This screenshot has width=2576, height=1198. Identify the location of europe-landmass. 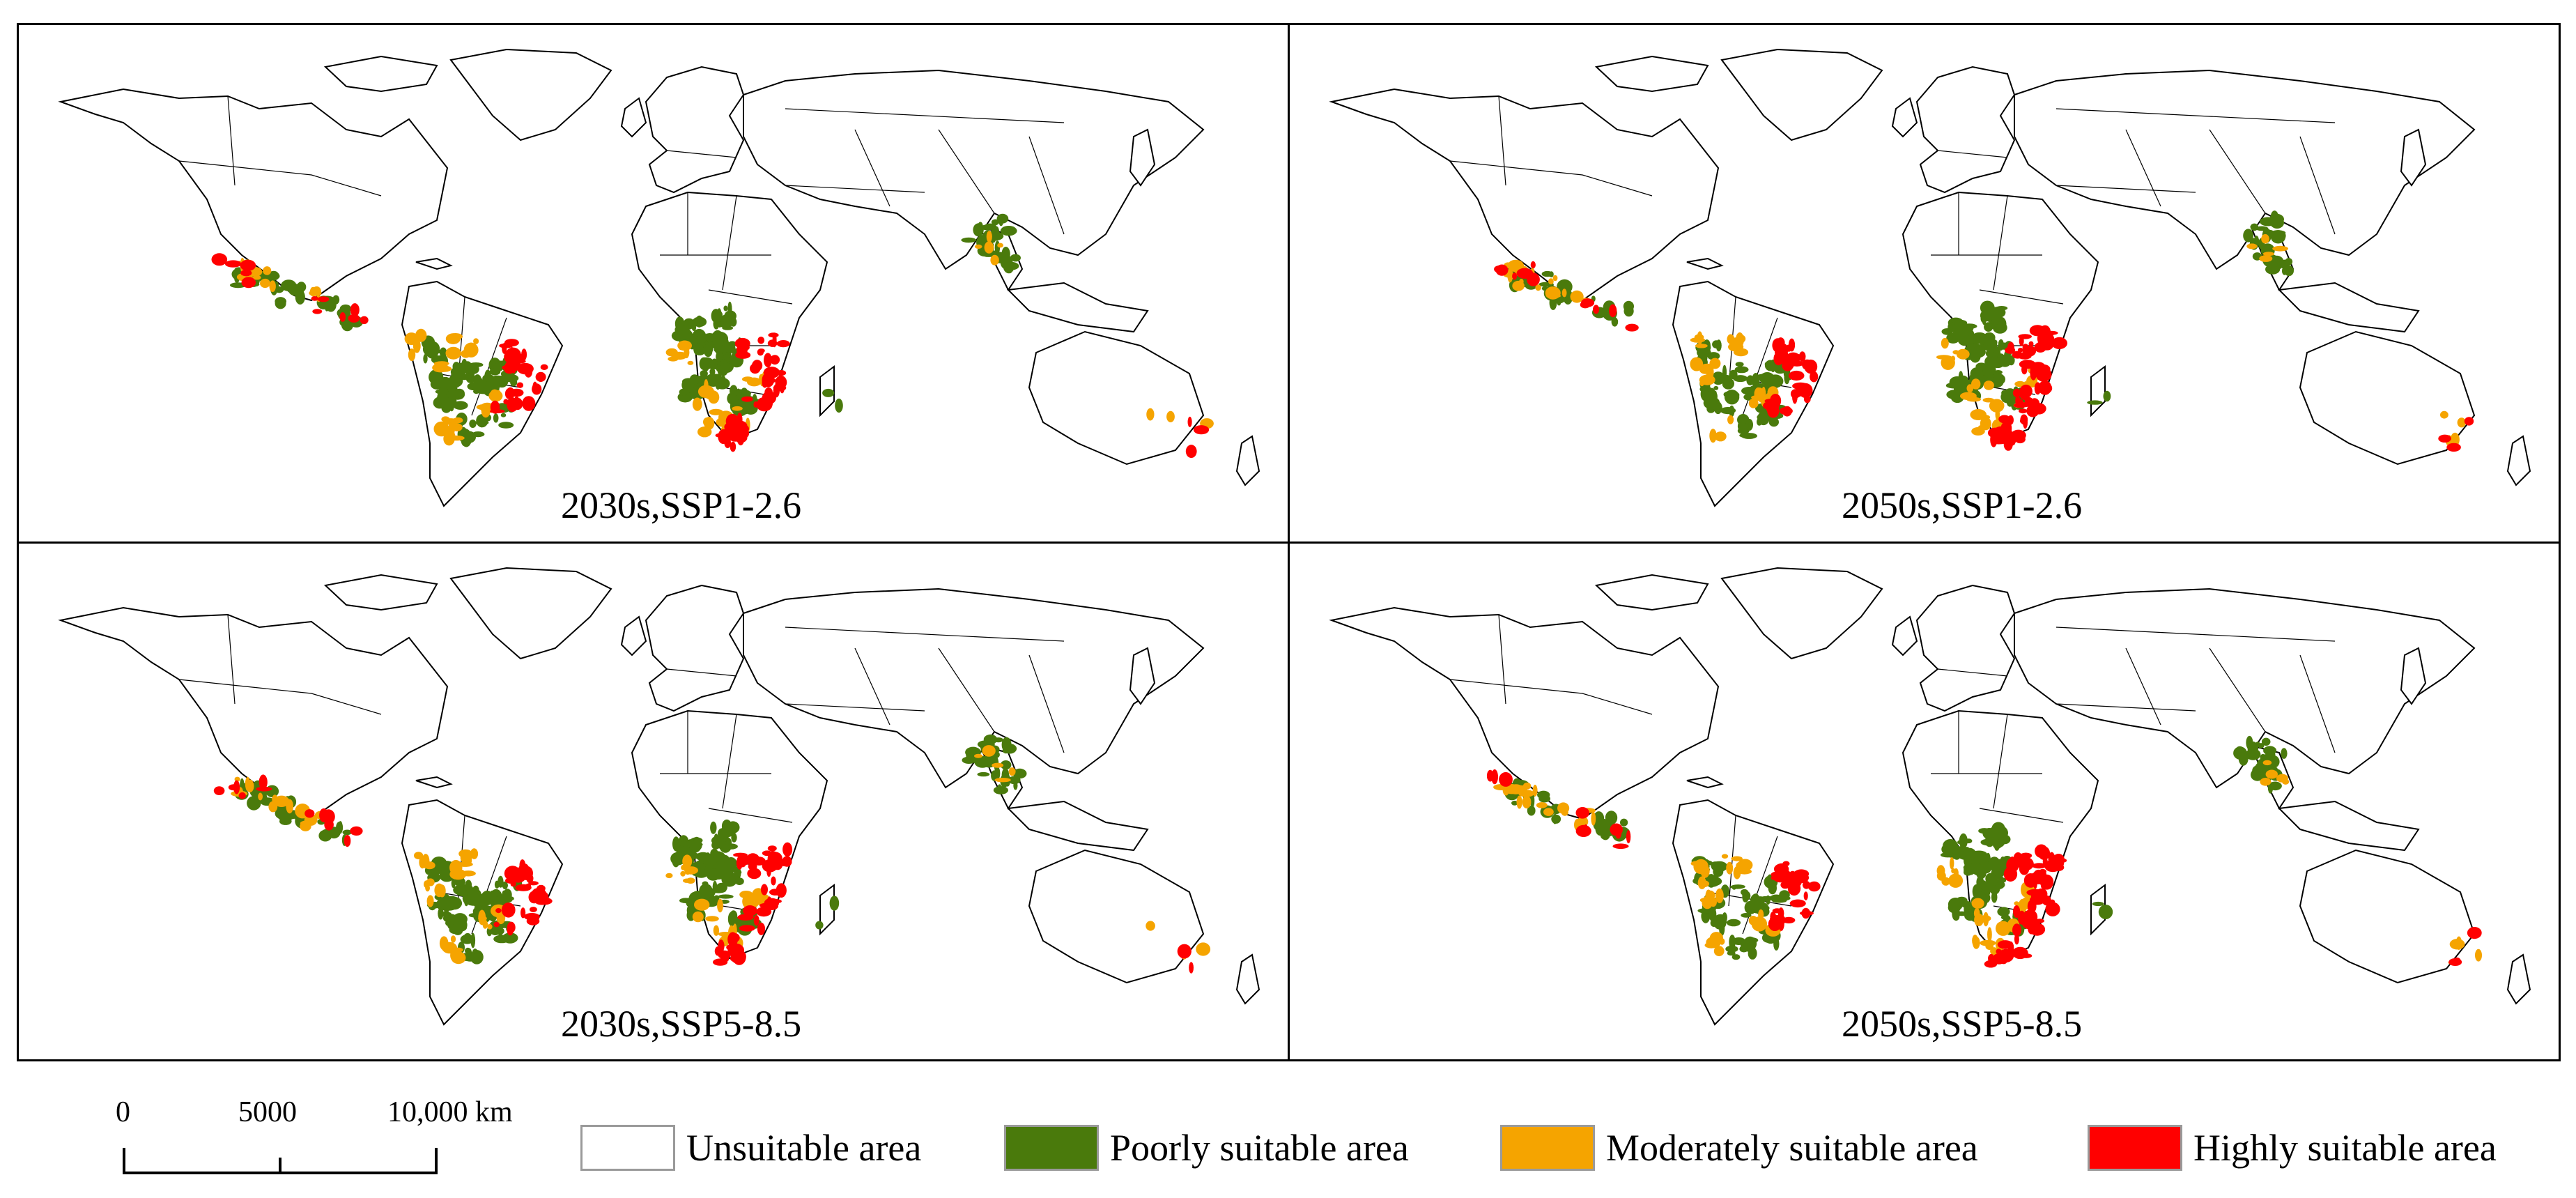
(1965, 648).